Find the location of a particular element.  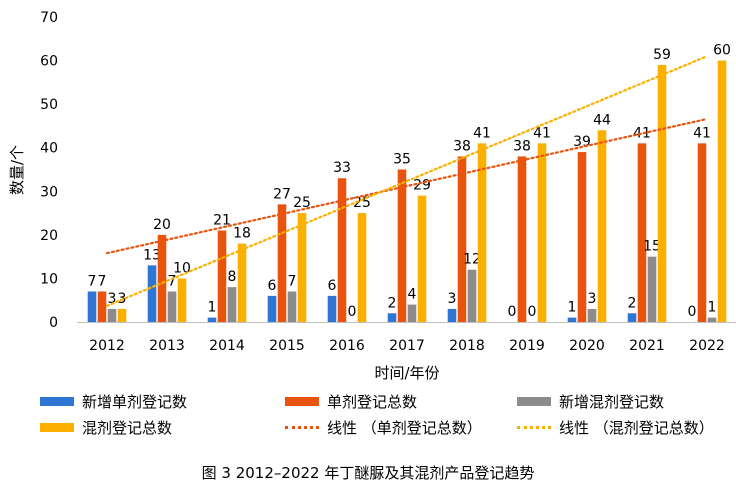

data-label: 25 is located at coordinates (302, 203).